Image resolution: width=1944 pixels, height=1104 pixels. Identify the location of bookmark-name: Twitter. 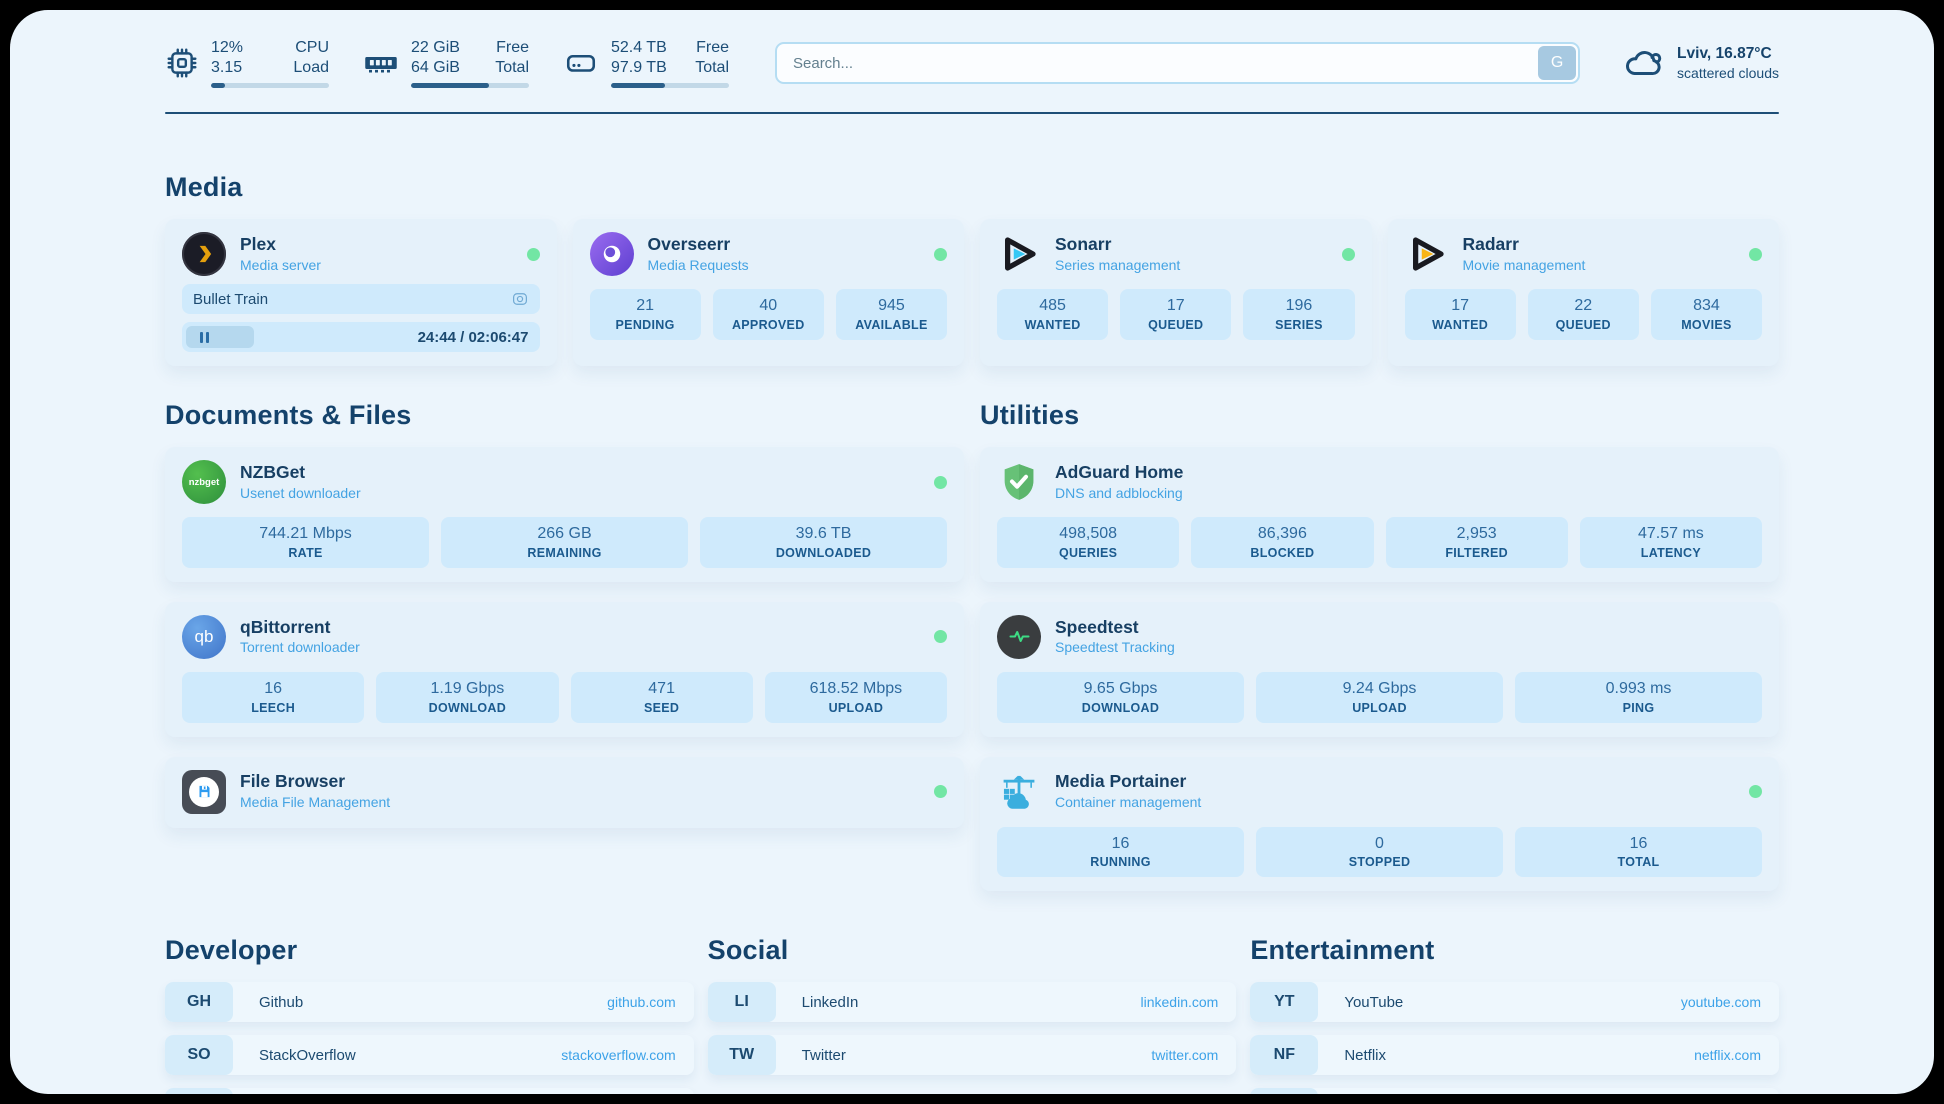
(823, 1055).